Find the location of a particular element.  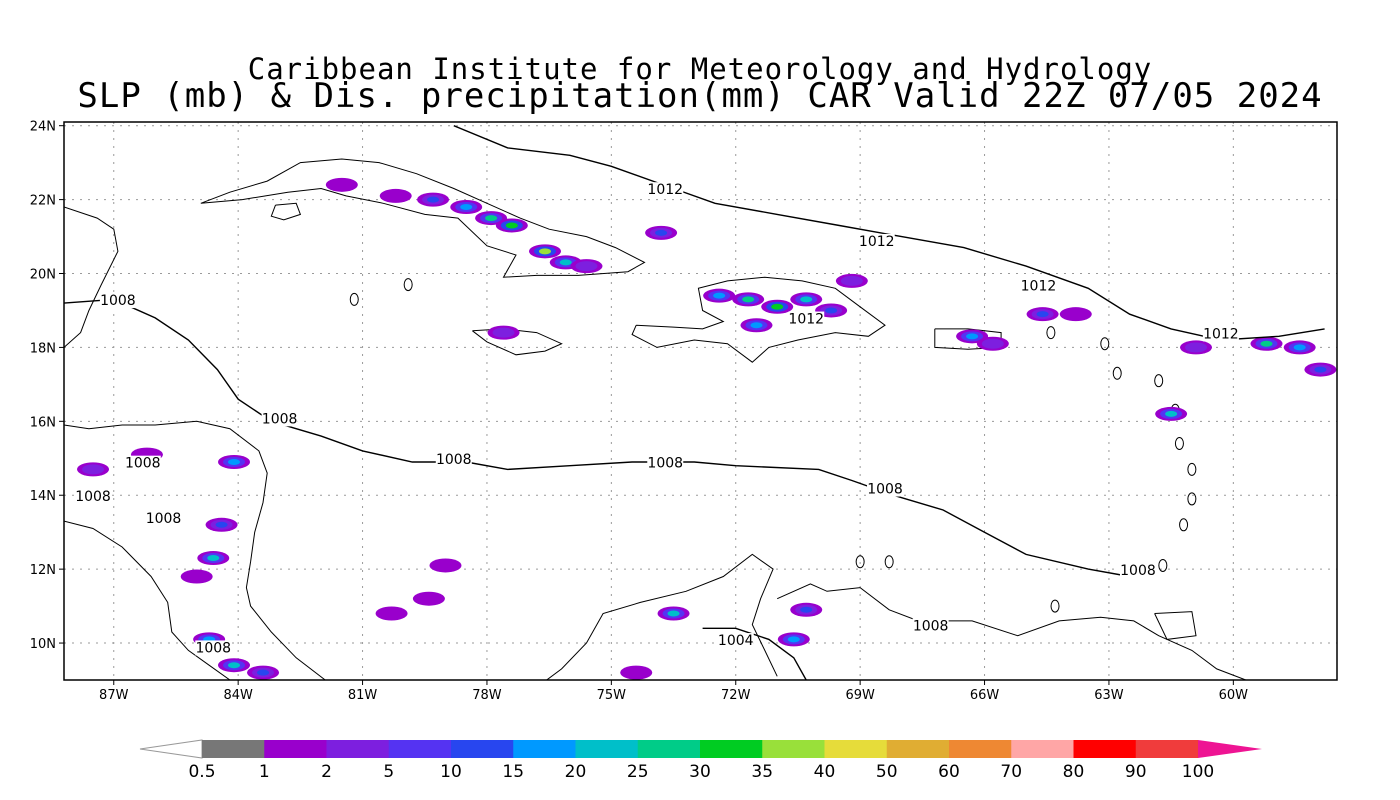

hispaniola is located at coordinates (758, 319).